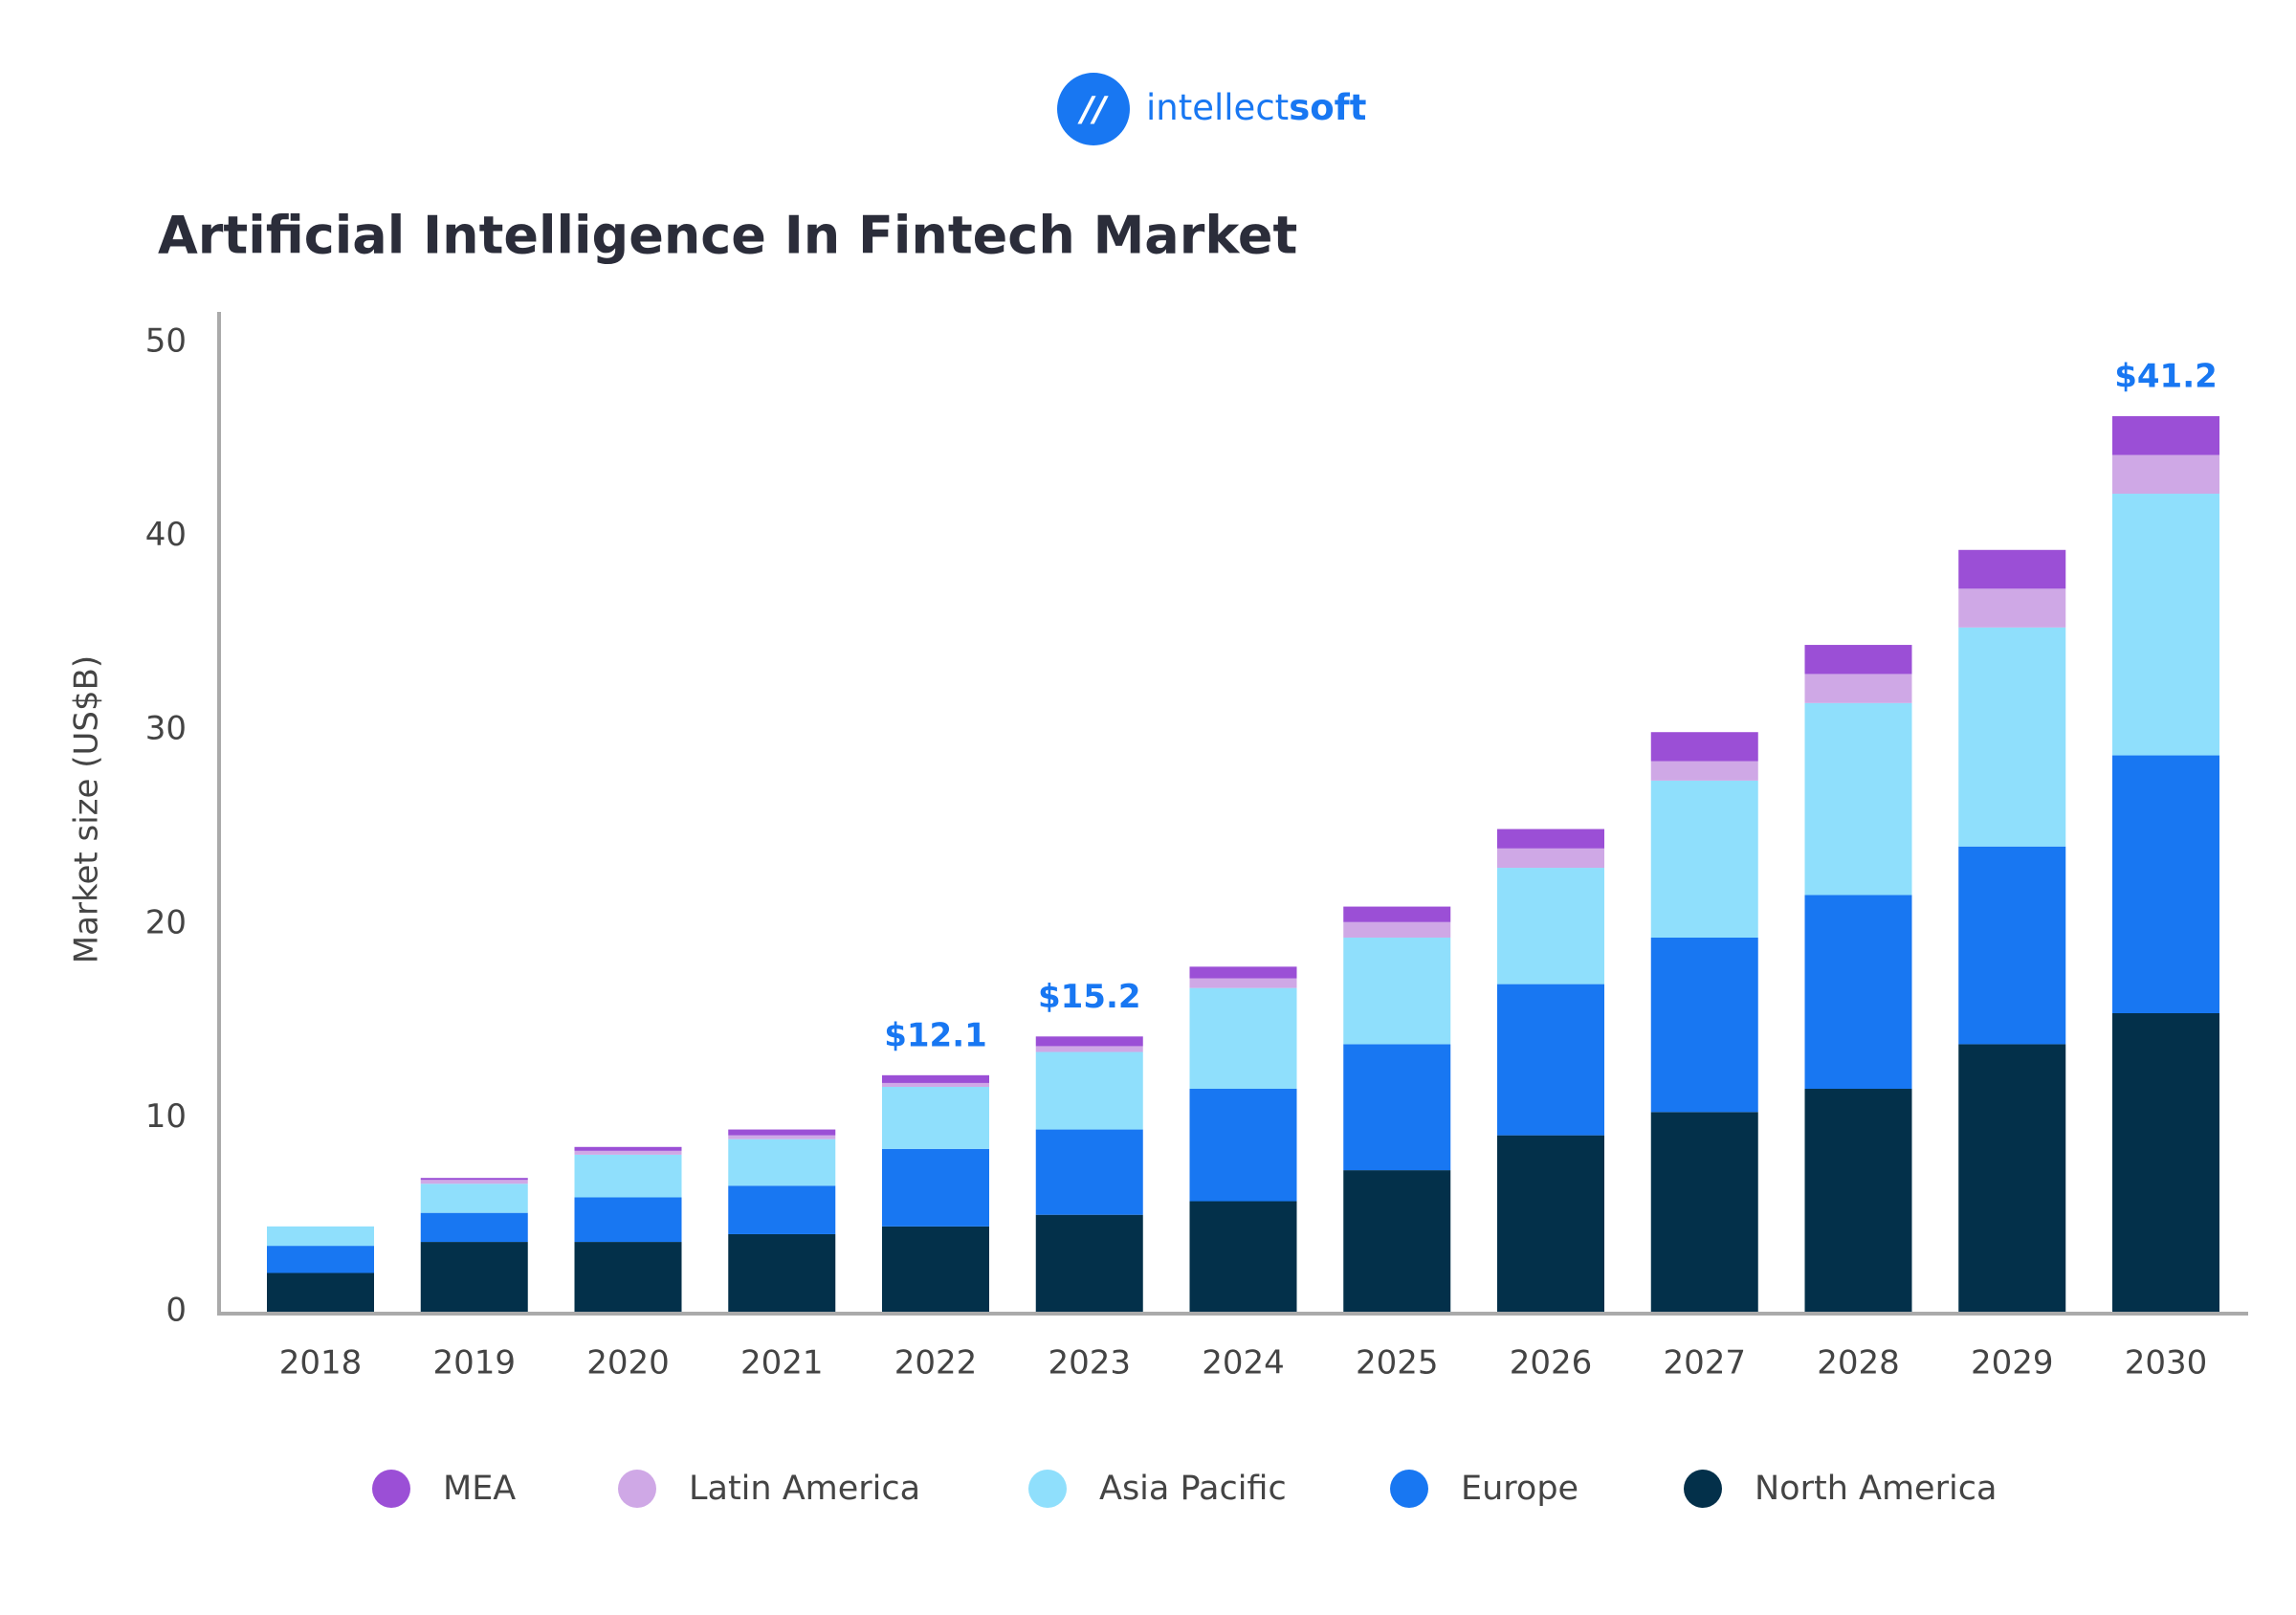  What do you see at coordinates (1551, 1363) in the screenshot?
I see `x-tick-label: 2026` at bounding box center [1551, 1363].